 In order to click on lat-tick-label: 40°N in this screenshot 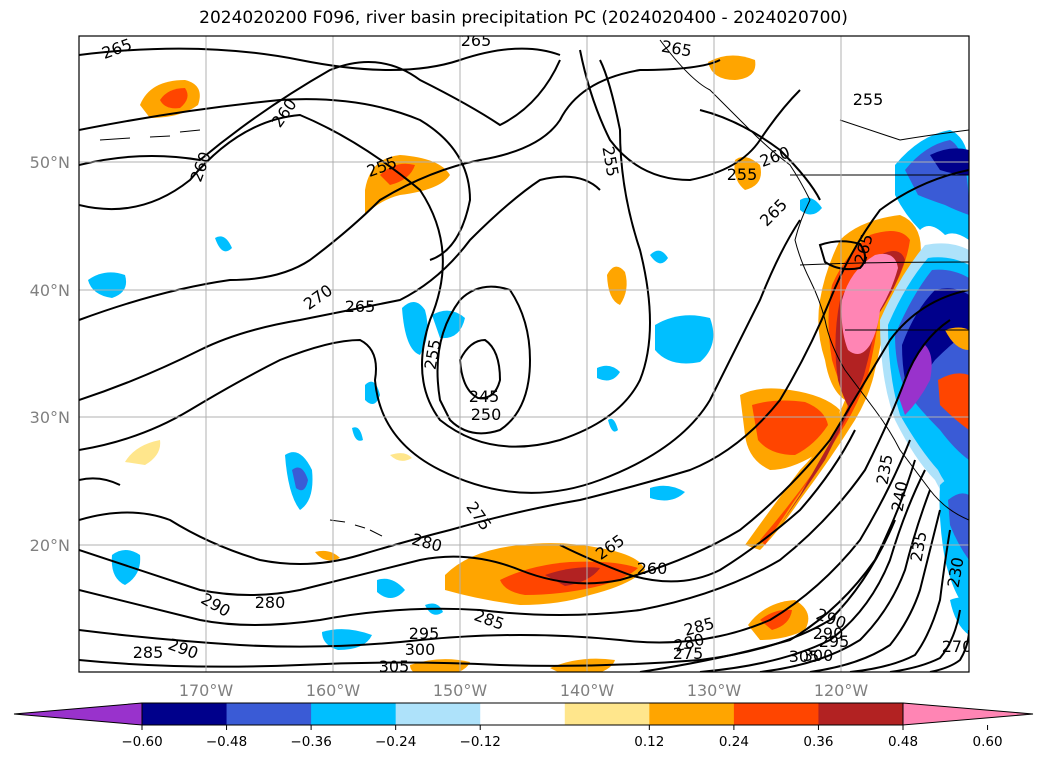, I will do `click(50, 290)`.